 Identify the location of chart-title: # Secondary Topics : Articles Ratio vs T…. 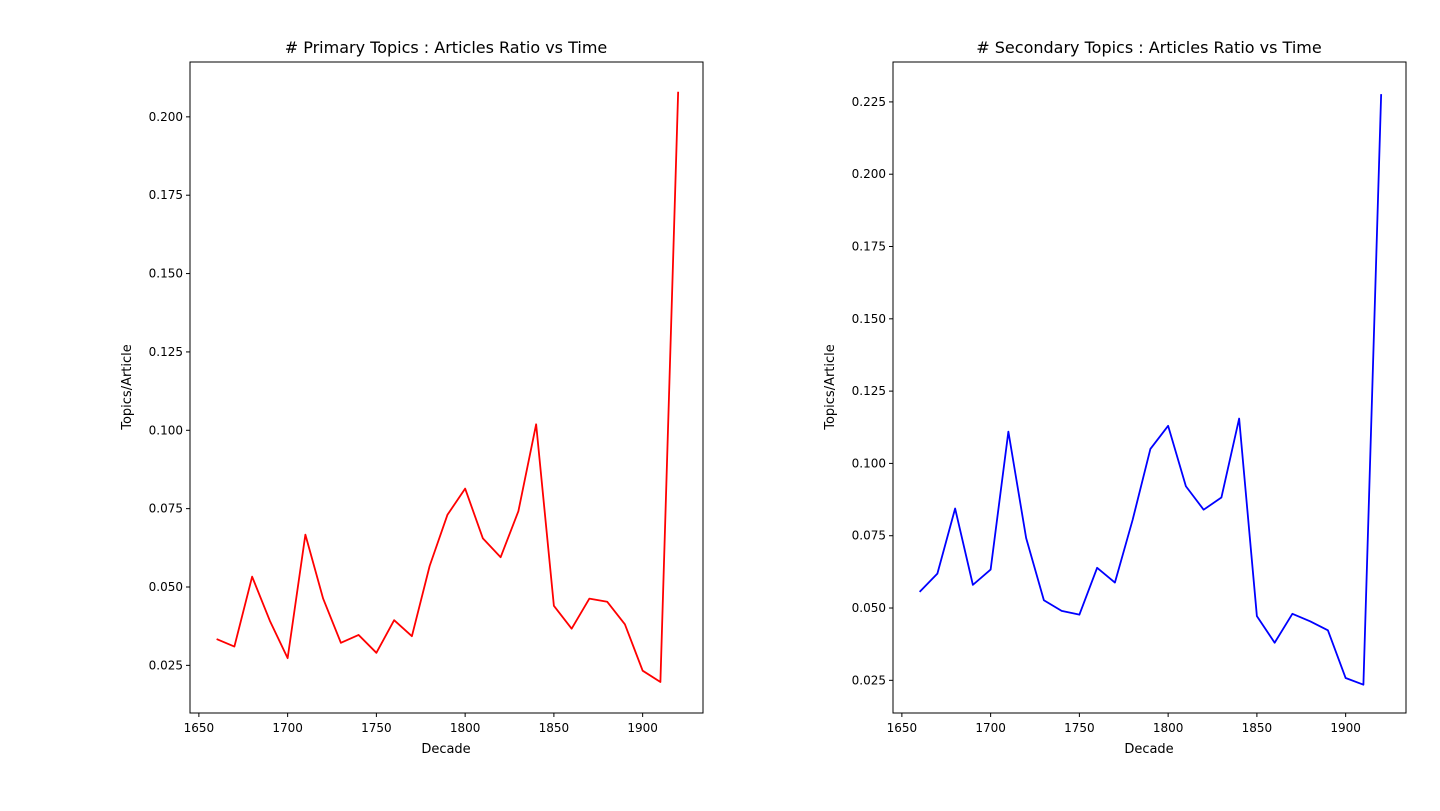
(1148, 47).